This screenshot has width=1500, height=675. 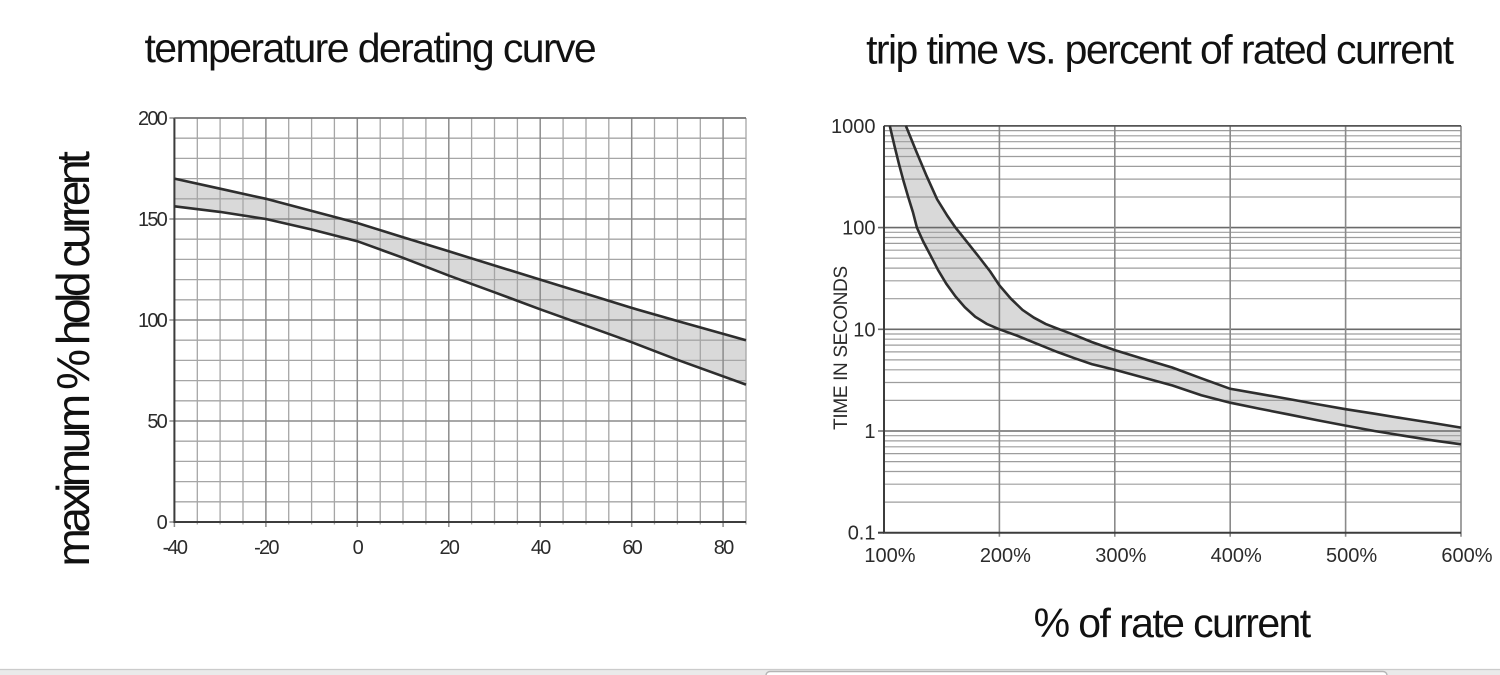 What do you see at coordinates (449, 548) in the screenshot?
I see `svg-text: 20` at bounding box center [449, 548].